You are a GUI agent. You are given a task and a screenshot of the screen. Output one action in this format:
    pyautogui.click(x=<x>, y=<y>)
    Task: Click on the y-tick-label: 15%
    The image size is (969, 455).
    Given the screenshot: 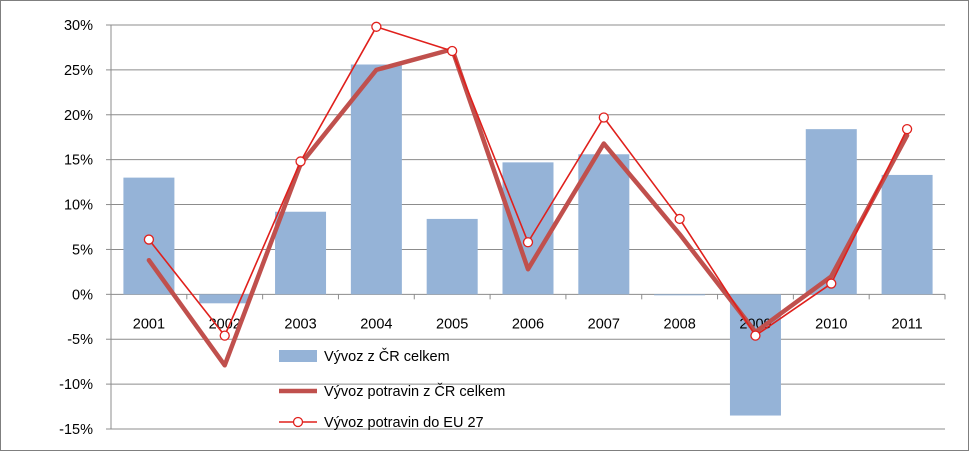 What is the action you would take?
    pyautogui.click(x=78, y=161)
    